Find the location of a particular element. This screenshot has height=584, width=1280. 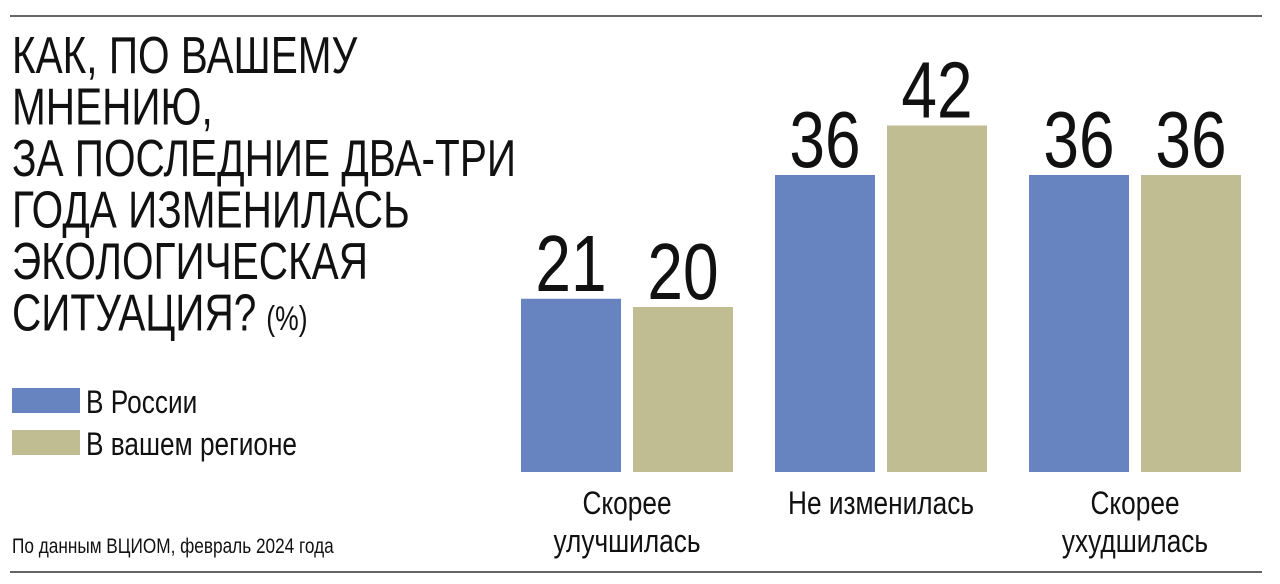

chart-title: КАК, ПО ВАШЕМУ is located at coordinates (185, 55).